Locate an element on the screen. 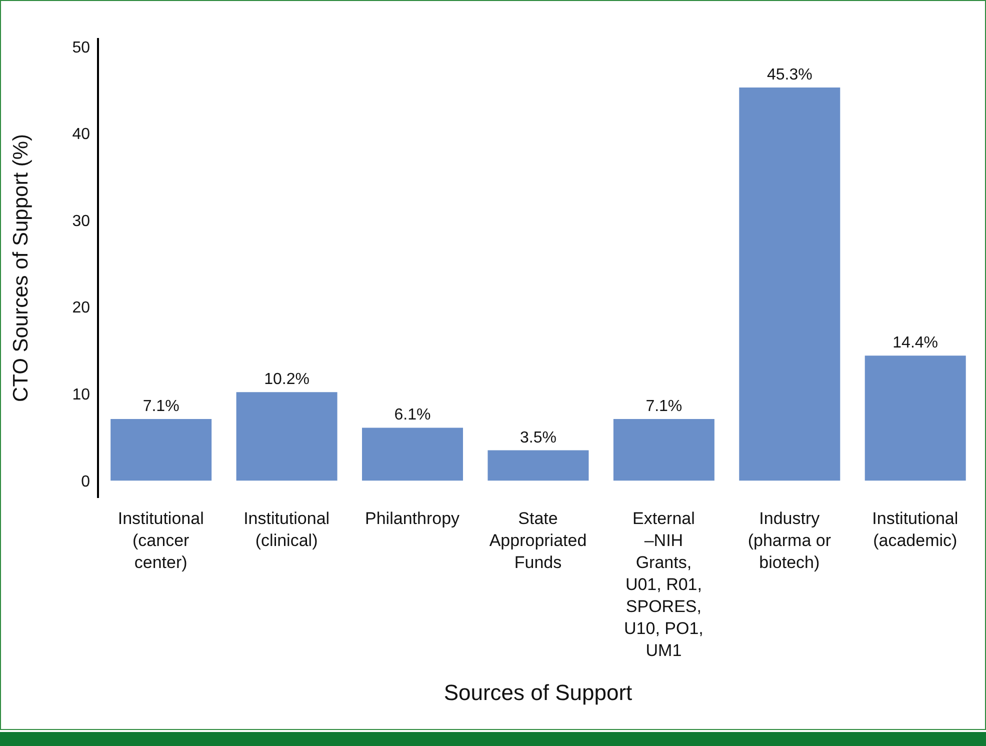  x-tick-label: State Appropriated Funds is located at coordinates (538, 540).